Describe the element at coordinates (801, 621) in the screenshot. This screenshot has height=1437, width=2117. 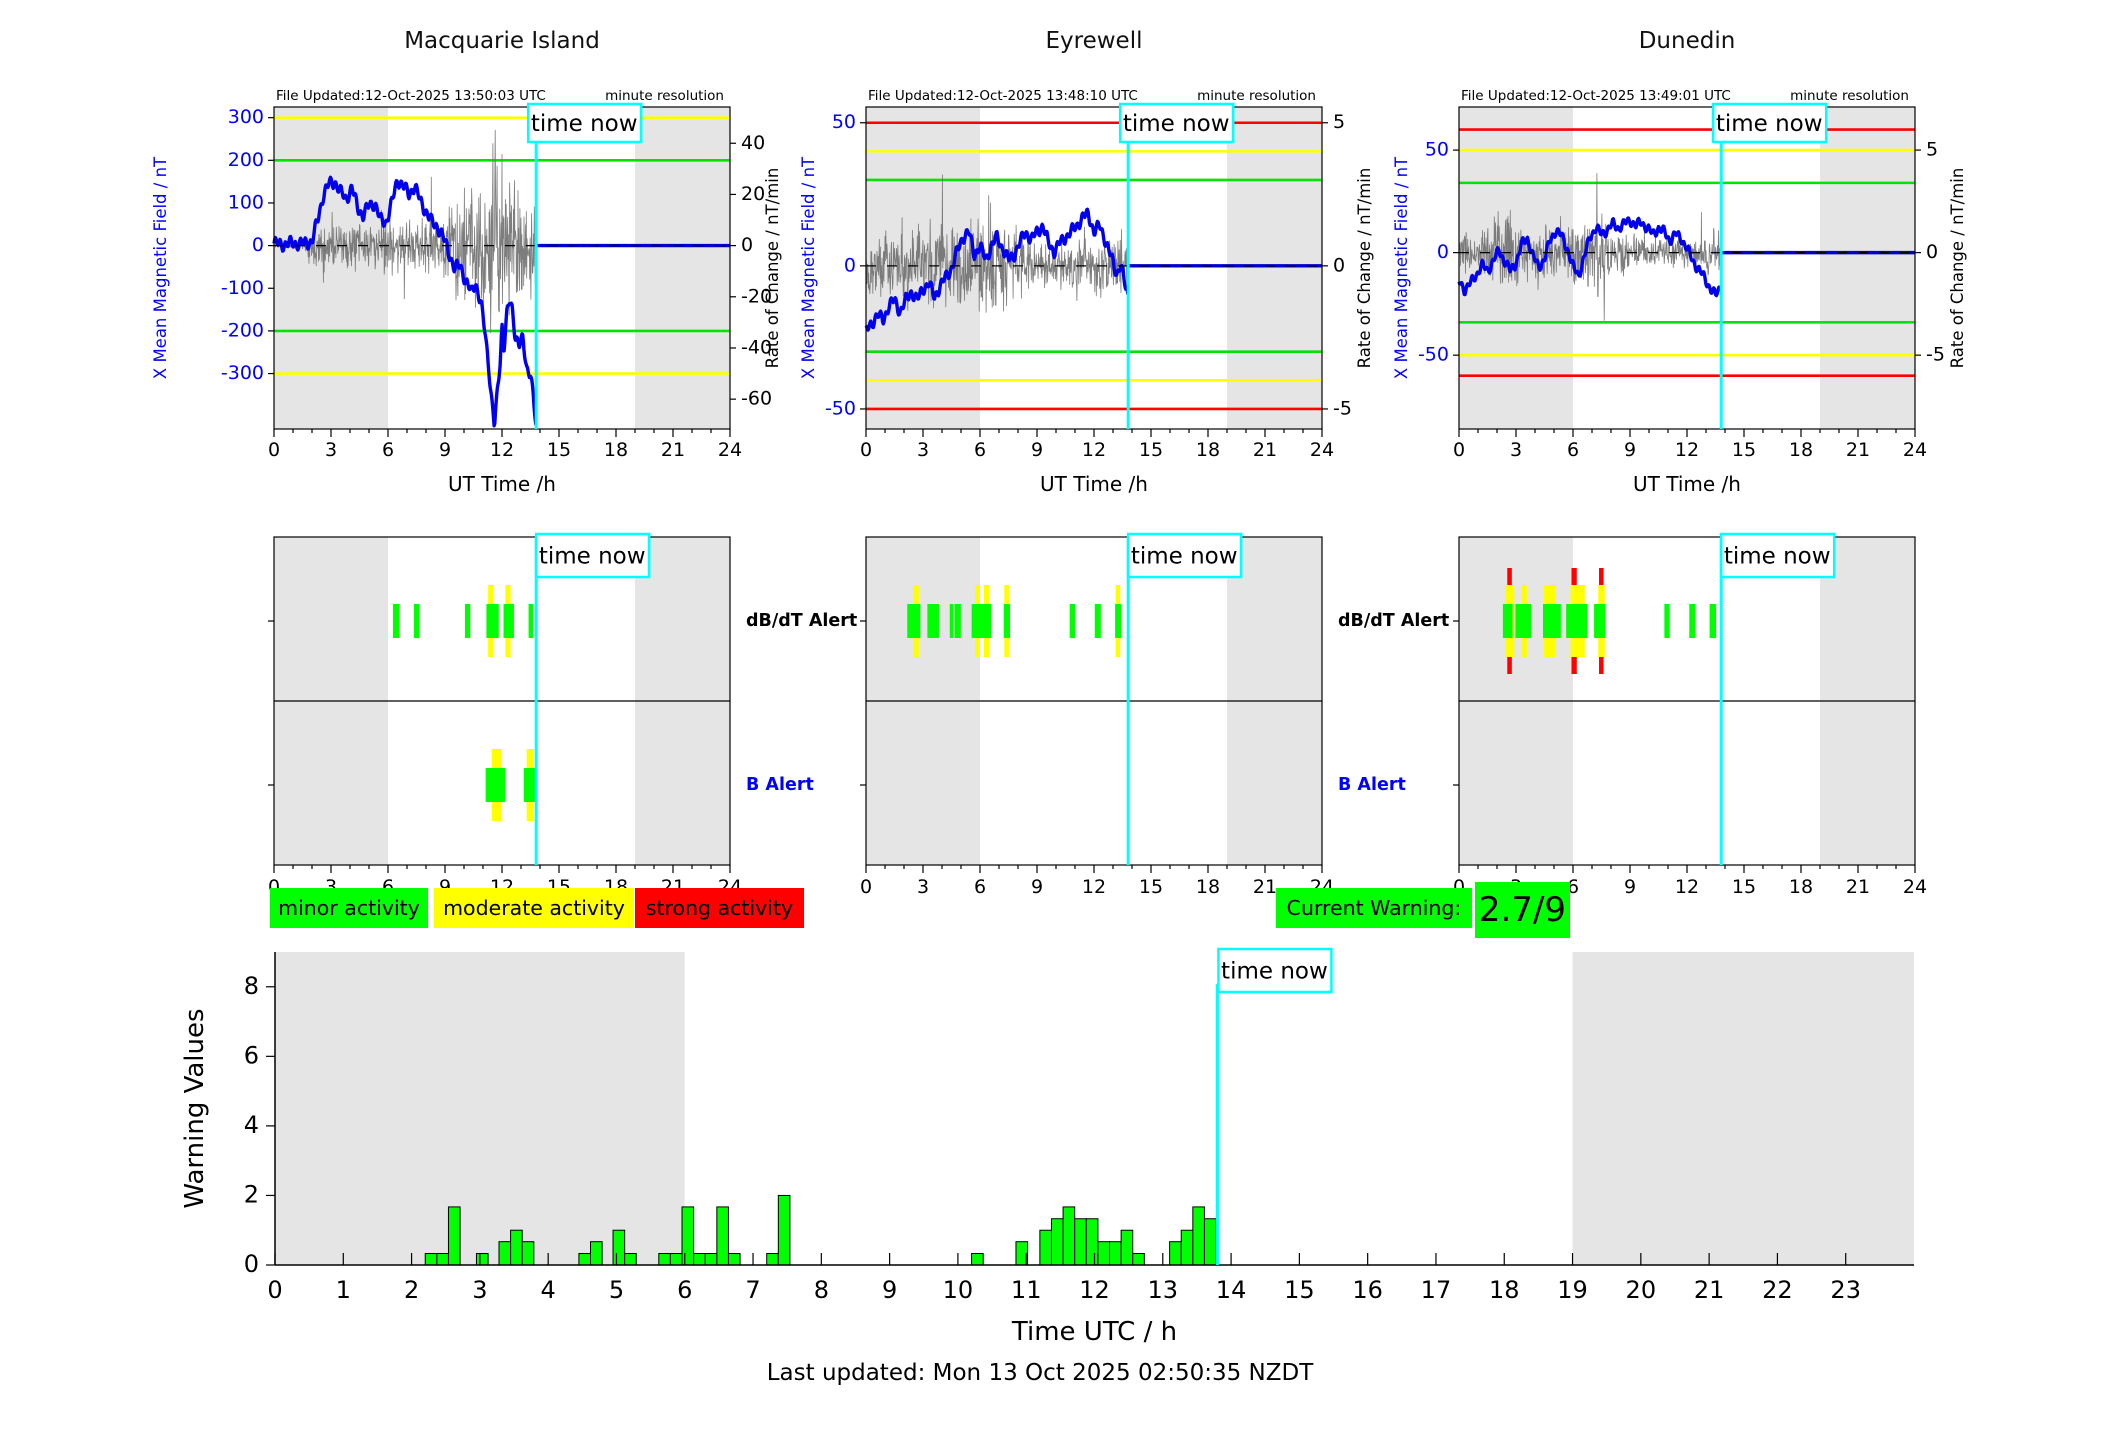
I see `dbdt-alert-label: dB/dT Alert` at that location.